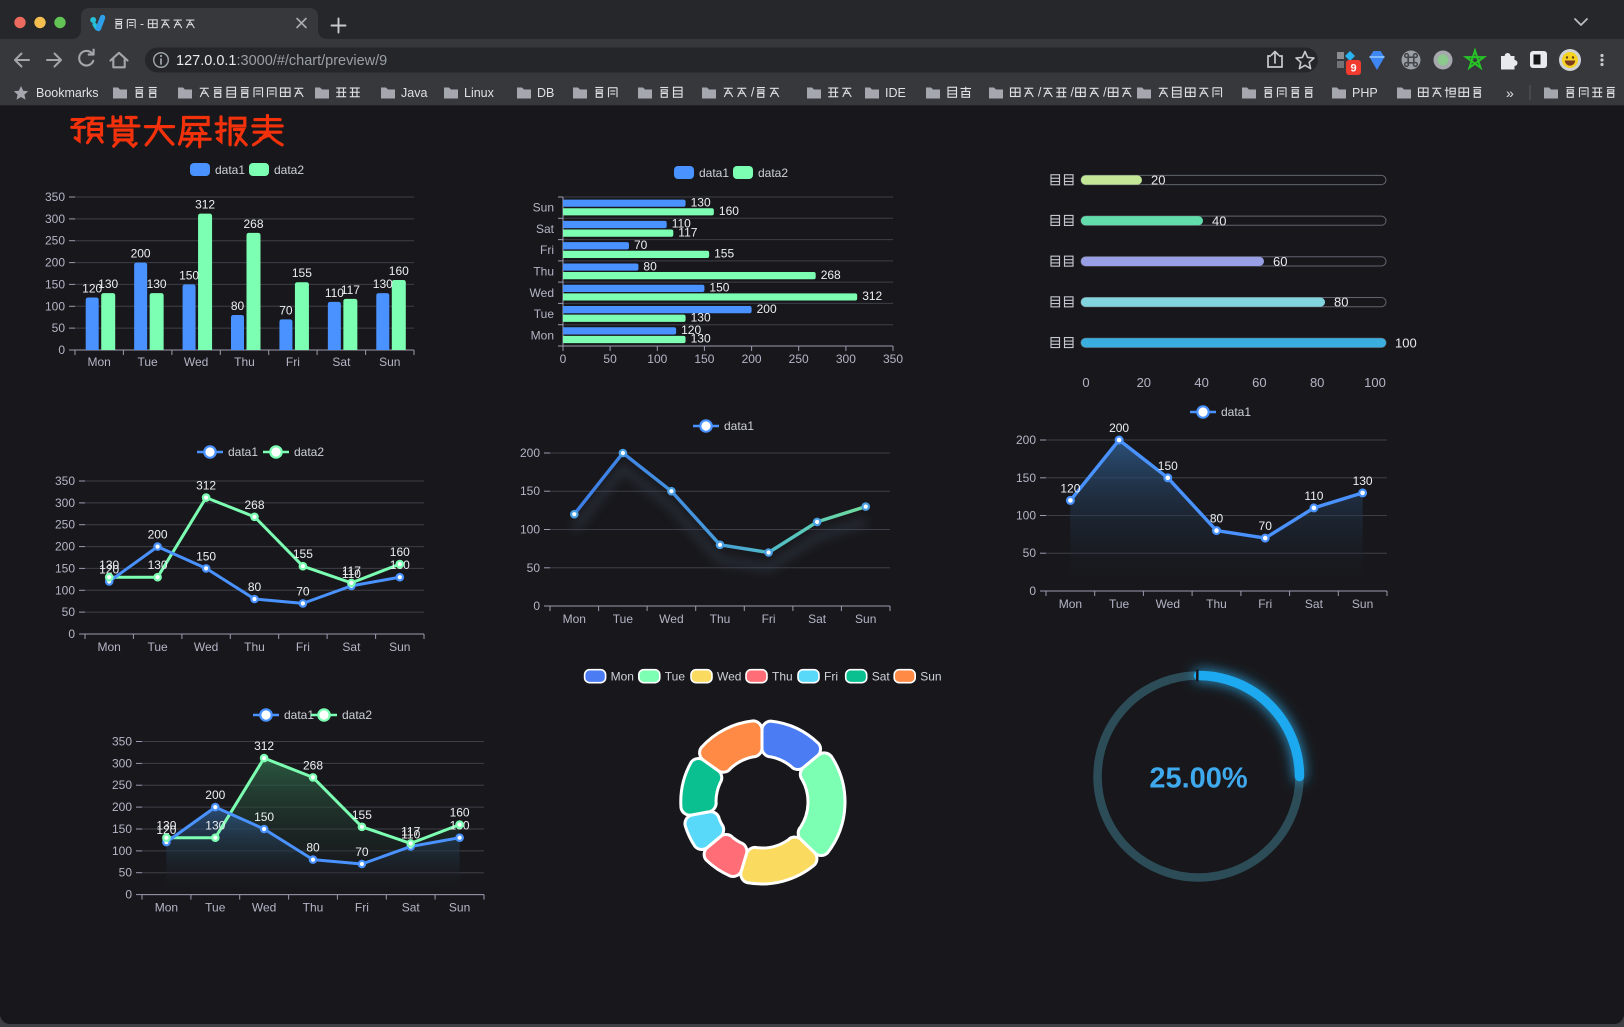 The width and height of the screenshot is (1624, 1027). What do you see at coordinates (895, 93) in the screenshot?
I see `svg-text: IDE` at bounding box center [895, 93].